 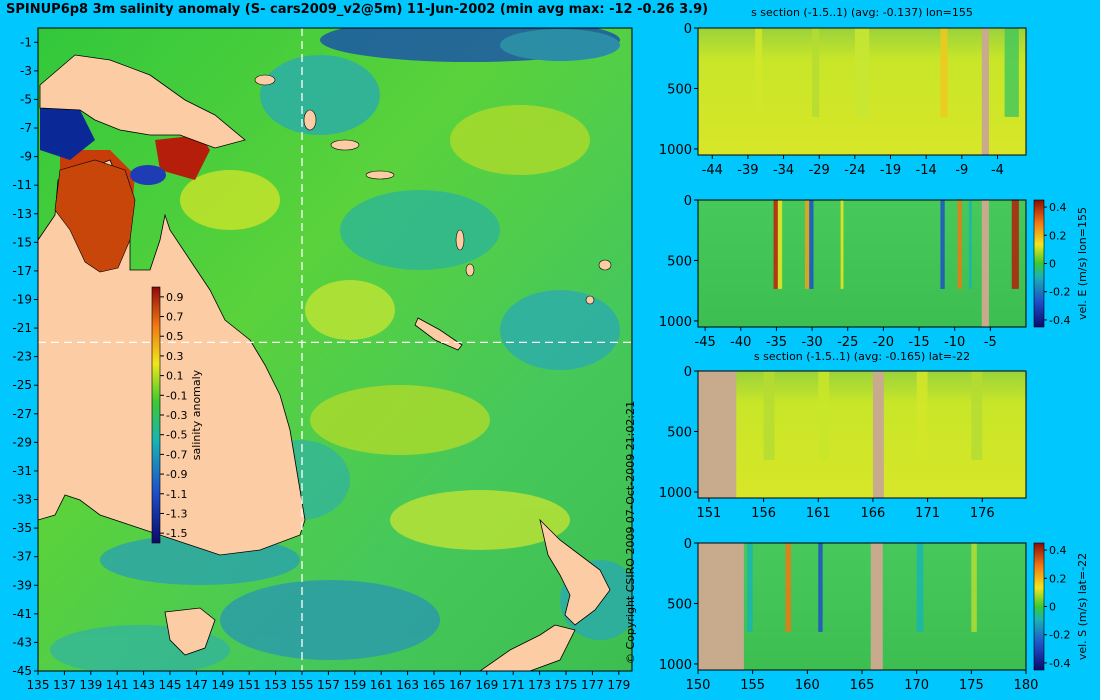 What do you see at coordinates (1082, 606) in the screenshot?
I see `velocity-colorbar-label: vel. S (m/s) lat=-22` at bounding box center [1082, 606].